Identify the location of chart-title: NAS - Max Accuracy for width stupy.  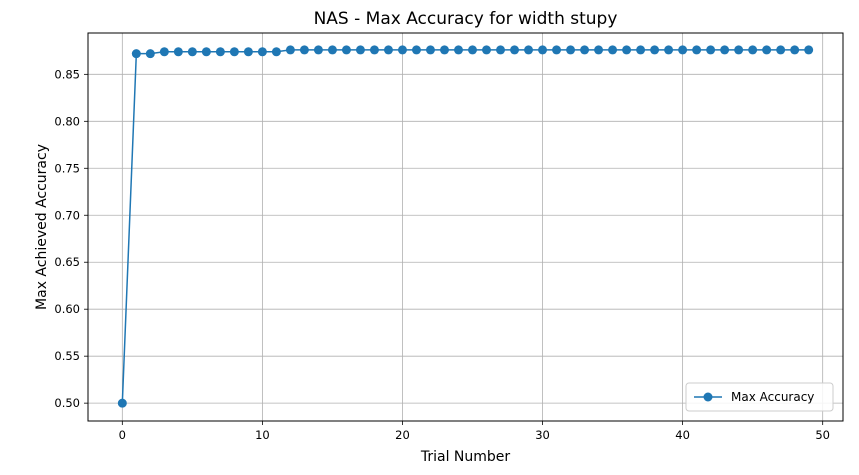
(466, 19).